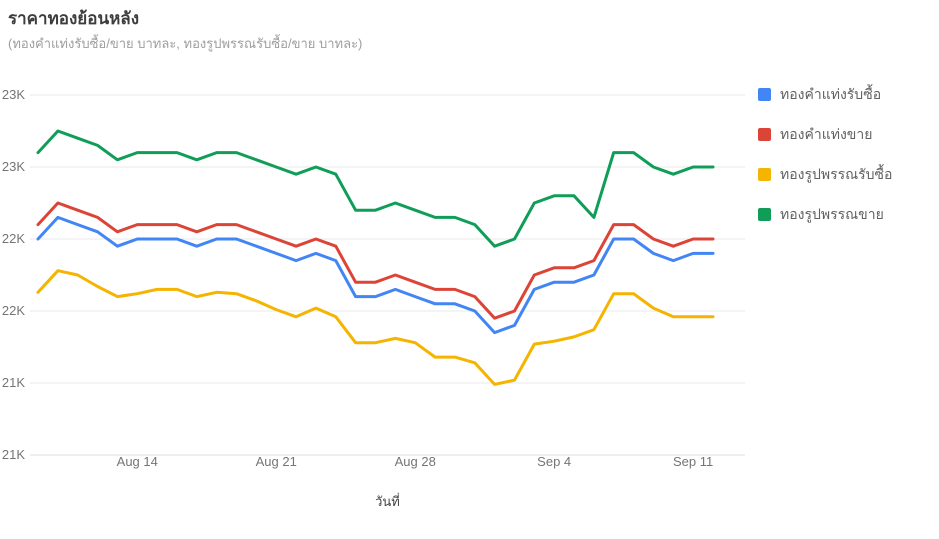 The height and width of the screenshot is (539, 939). What do you see at coordinates (831, 93) in the screenshot?
I see `legend-item-label: ทองคำแท่งรับซื้อ` at bounding box center [831, 93].